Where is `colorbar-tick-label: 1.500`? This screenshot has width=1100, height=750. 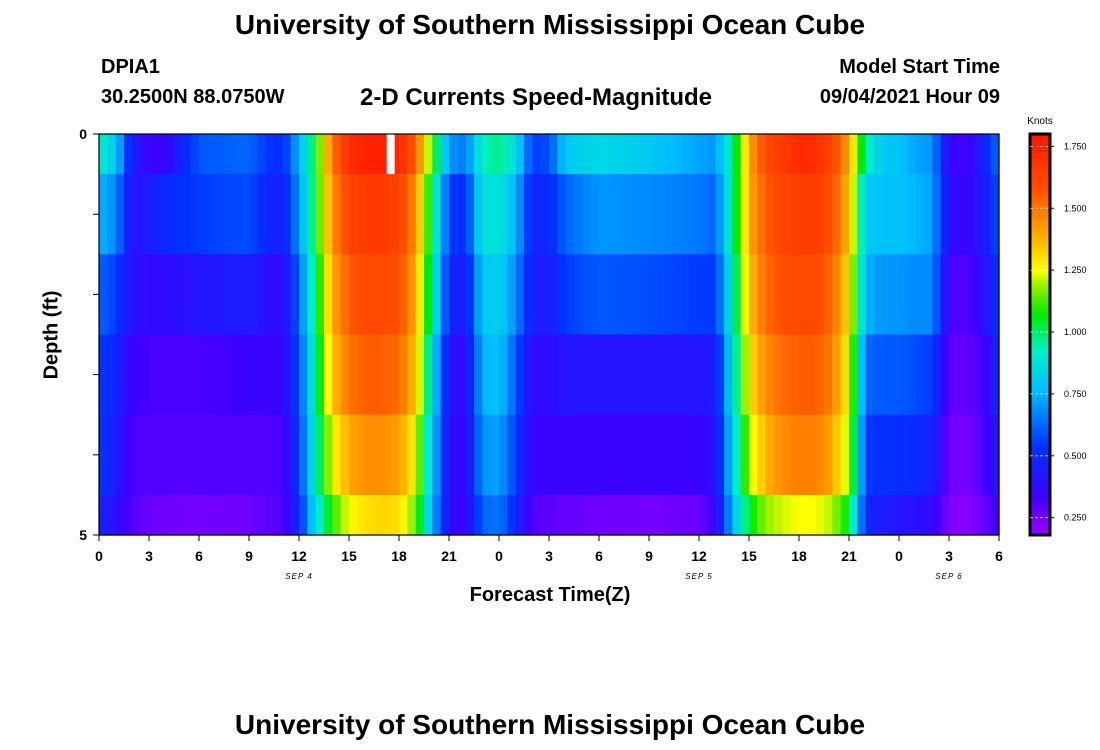
colorbar-tick-label: 1.500 is located at coordinates (1075, 208).